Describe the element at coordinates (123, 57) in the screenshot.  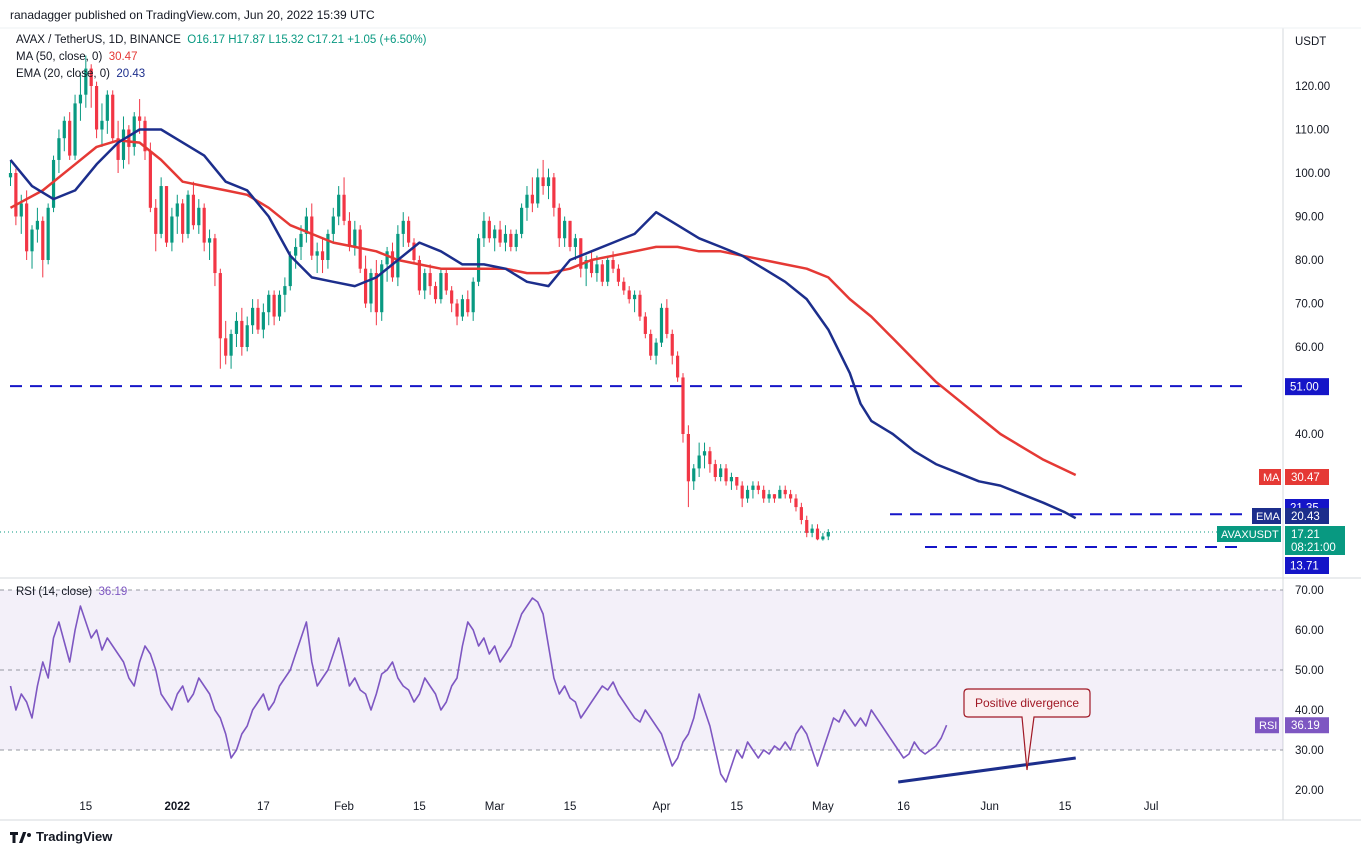
I see `ma-legend-value: 30.47` at that location.